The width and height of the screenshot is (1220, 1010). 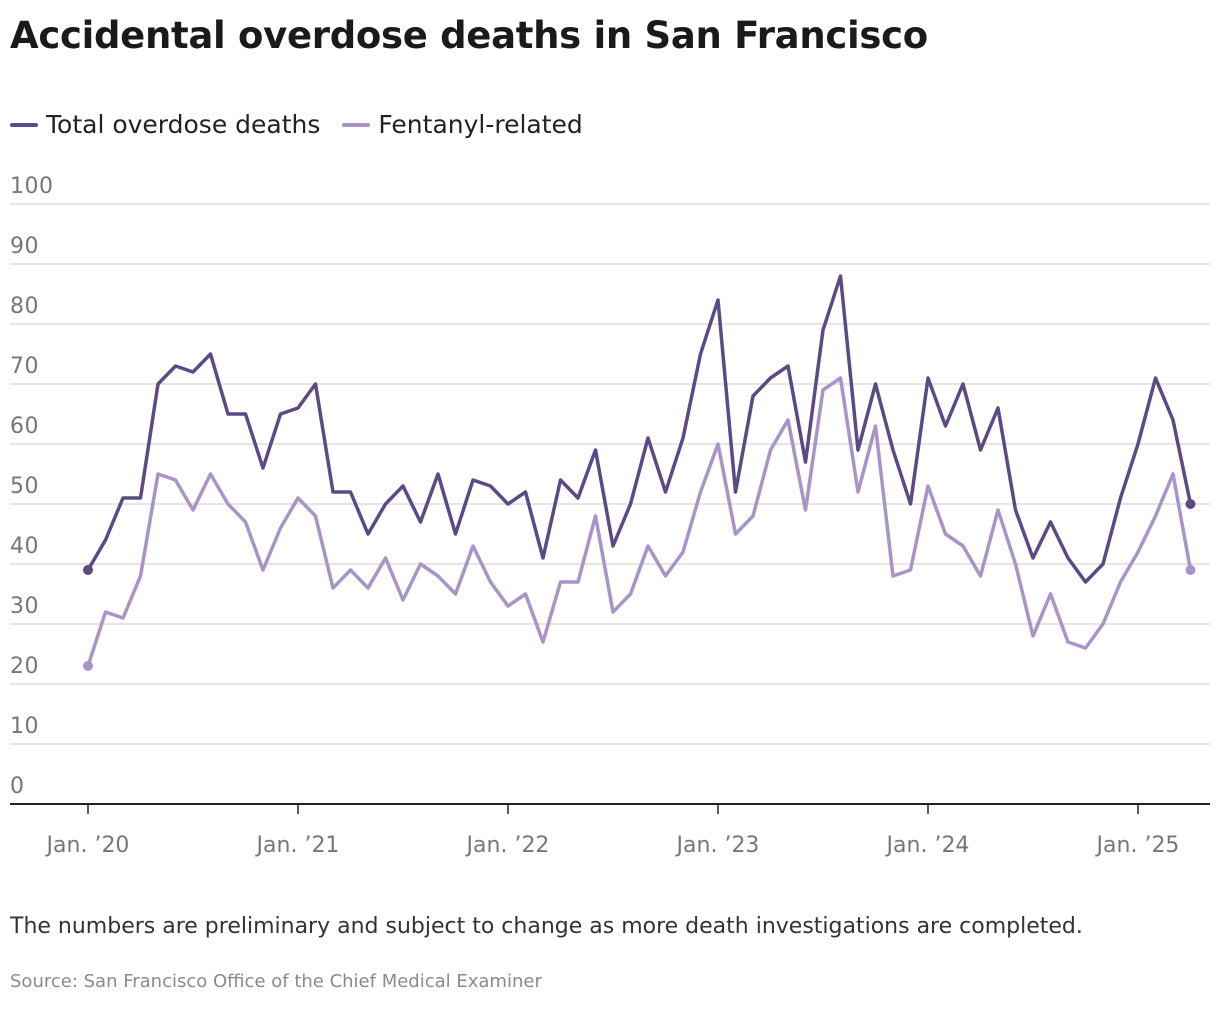 I want to click on x-tick-label-1: Jan. ’21, so click(x=297, y=845).